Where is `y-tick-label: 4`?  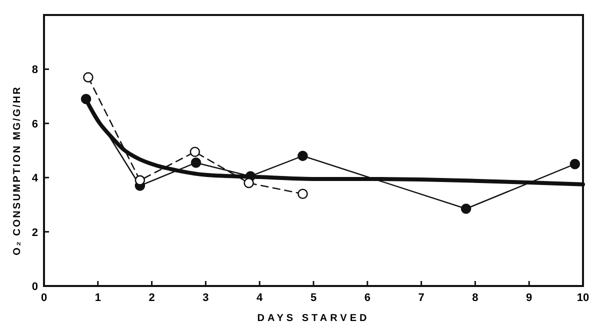
y-tick-label: 4 is located at coordinates (35, 178).